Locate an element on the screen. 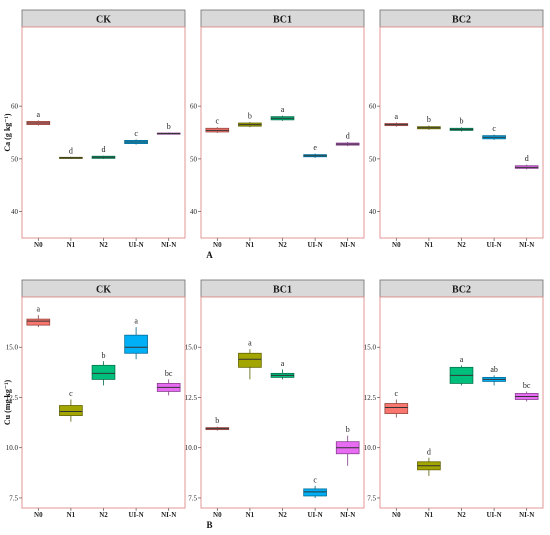 The width and height of the screenshot is (550, 535). box-bc1-n1: a is located at coordinates (250, 359).